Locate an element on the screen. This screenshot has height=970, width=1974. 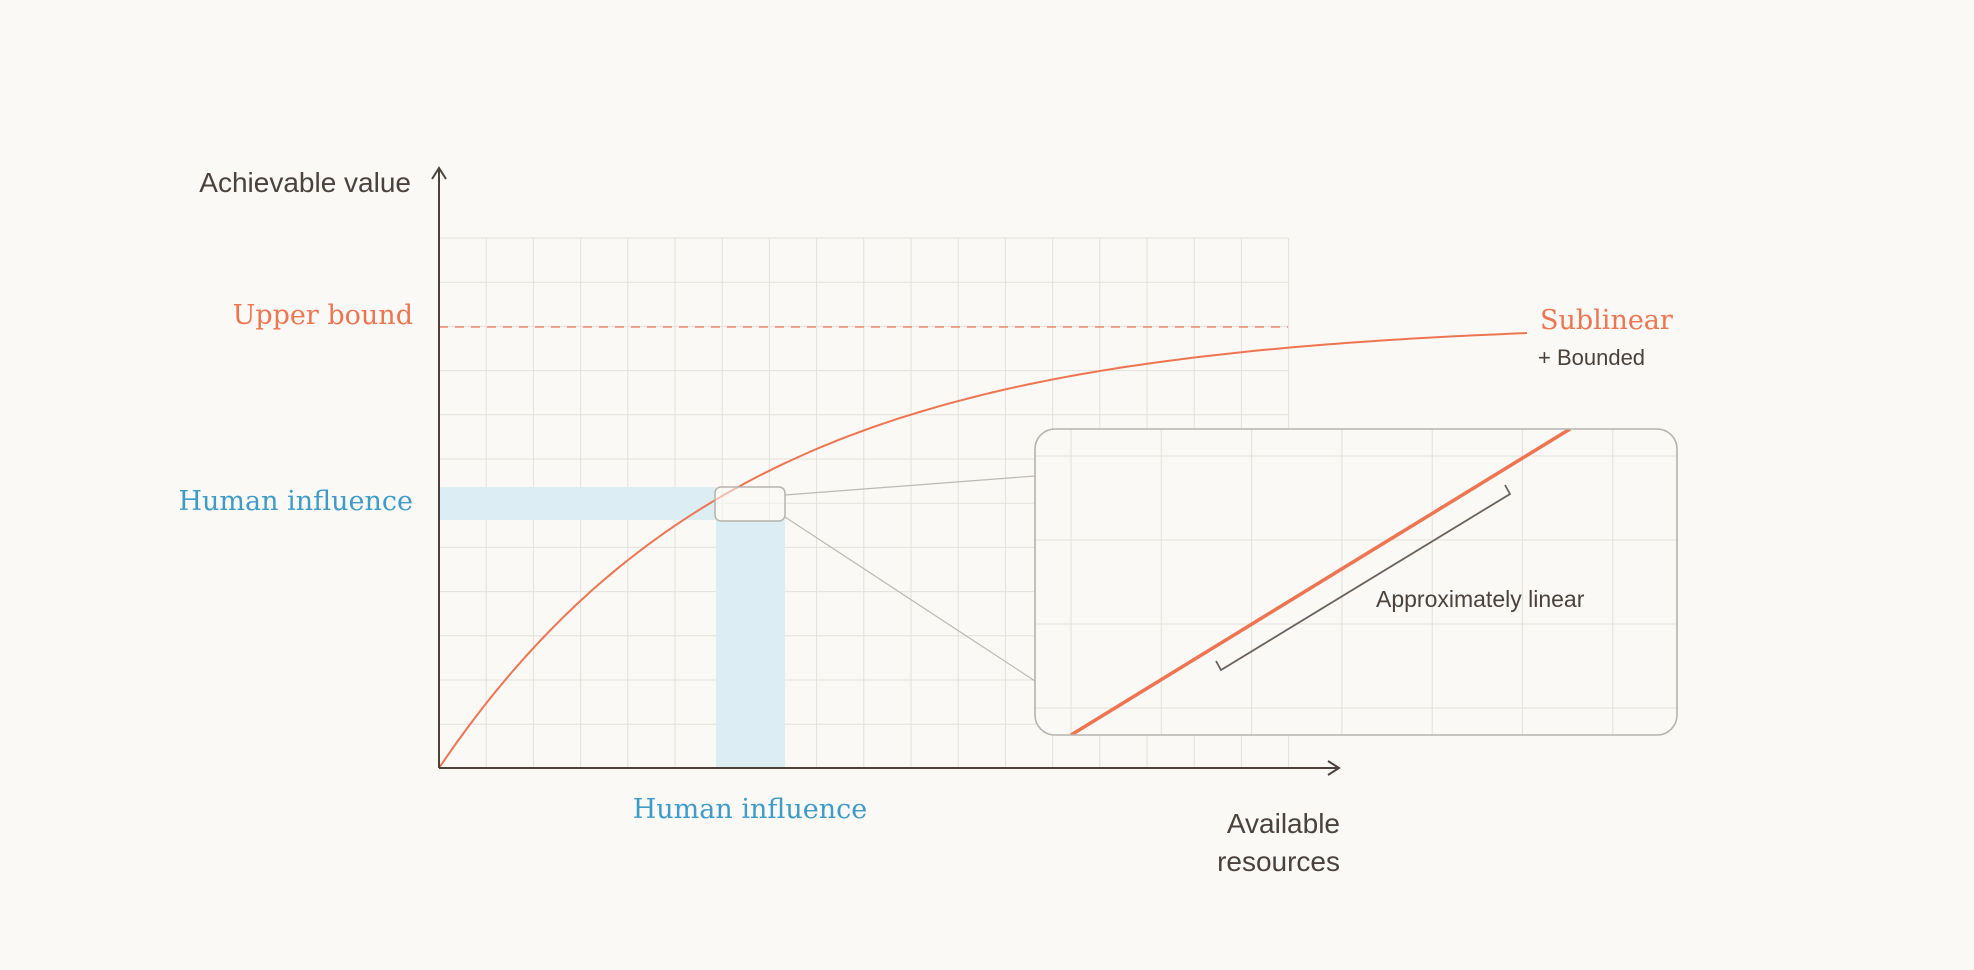
inset-annotation: Approximately linear is located at coordinates (1480, 599).